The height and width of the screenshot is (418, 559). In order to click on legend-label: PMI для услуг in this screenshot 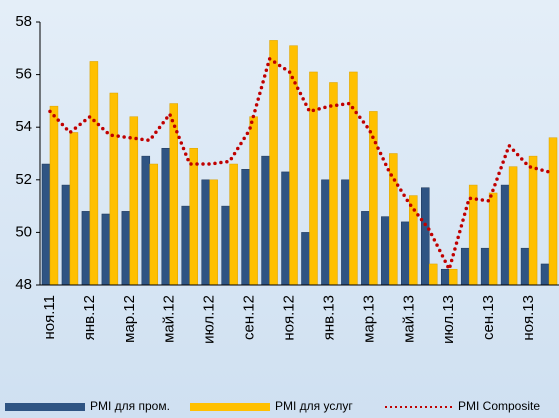, I will do `click(314, 406)`.